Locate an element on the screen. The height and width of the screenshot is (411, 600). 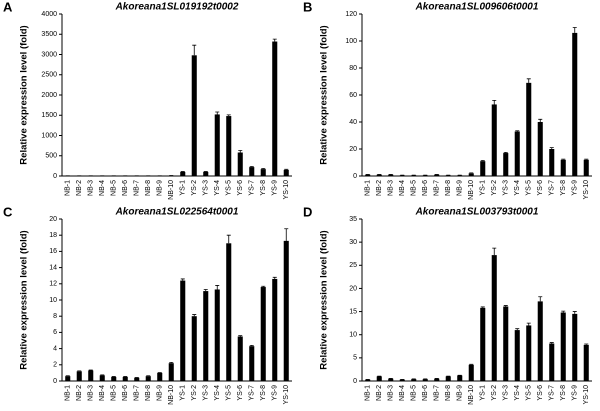
y-tick-label: 80 is located at coordinates (353, 68).